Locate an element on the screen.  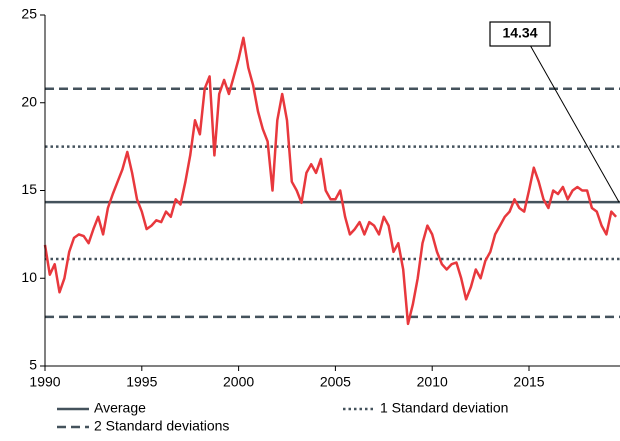
legend-label: Average is located at coordinates (120, 408).